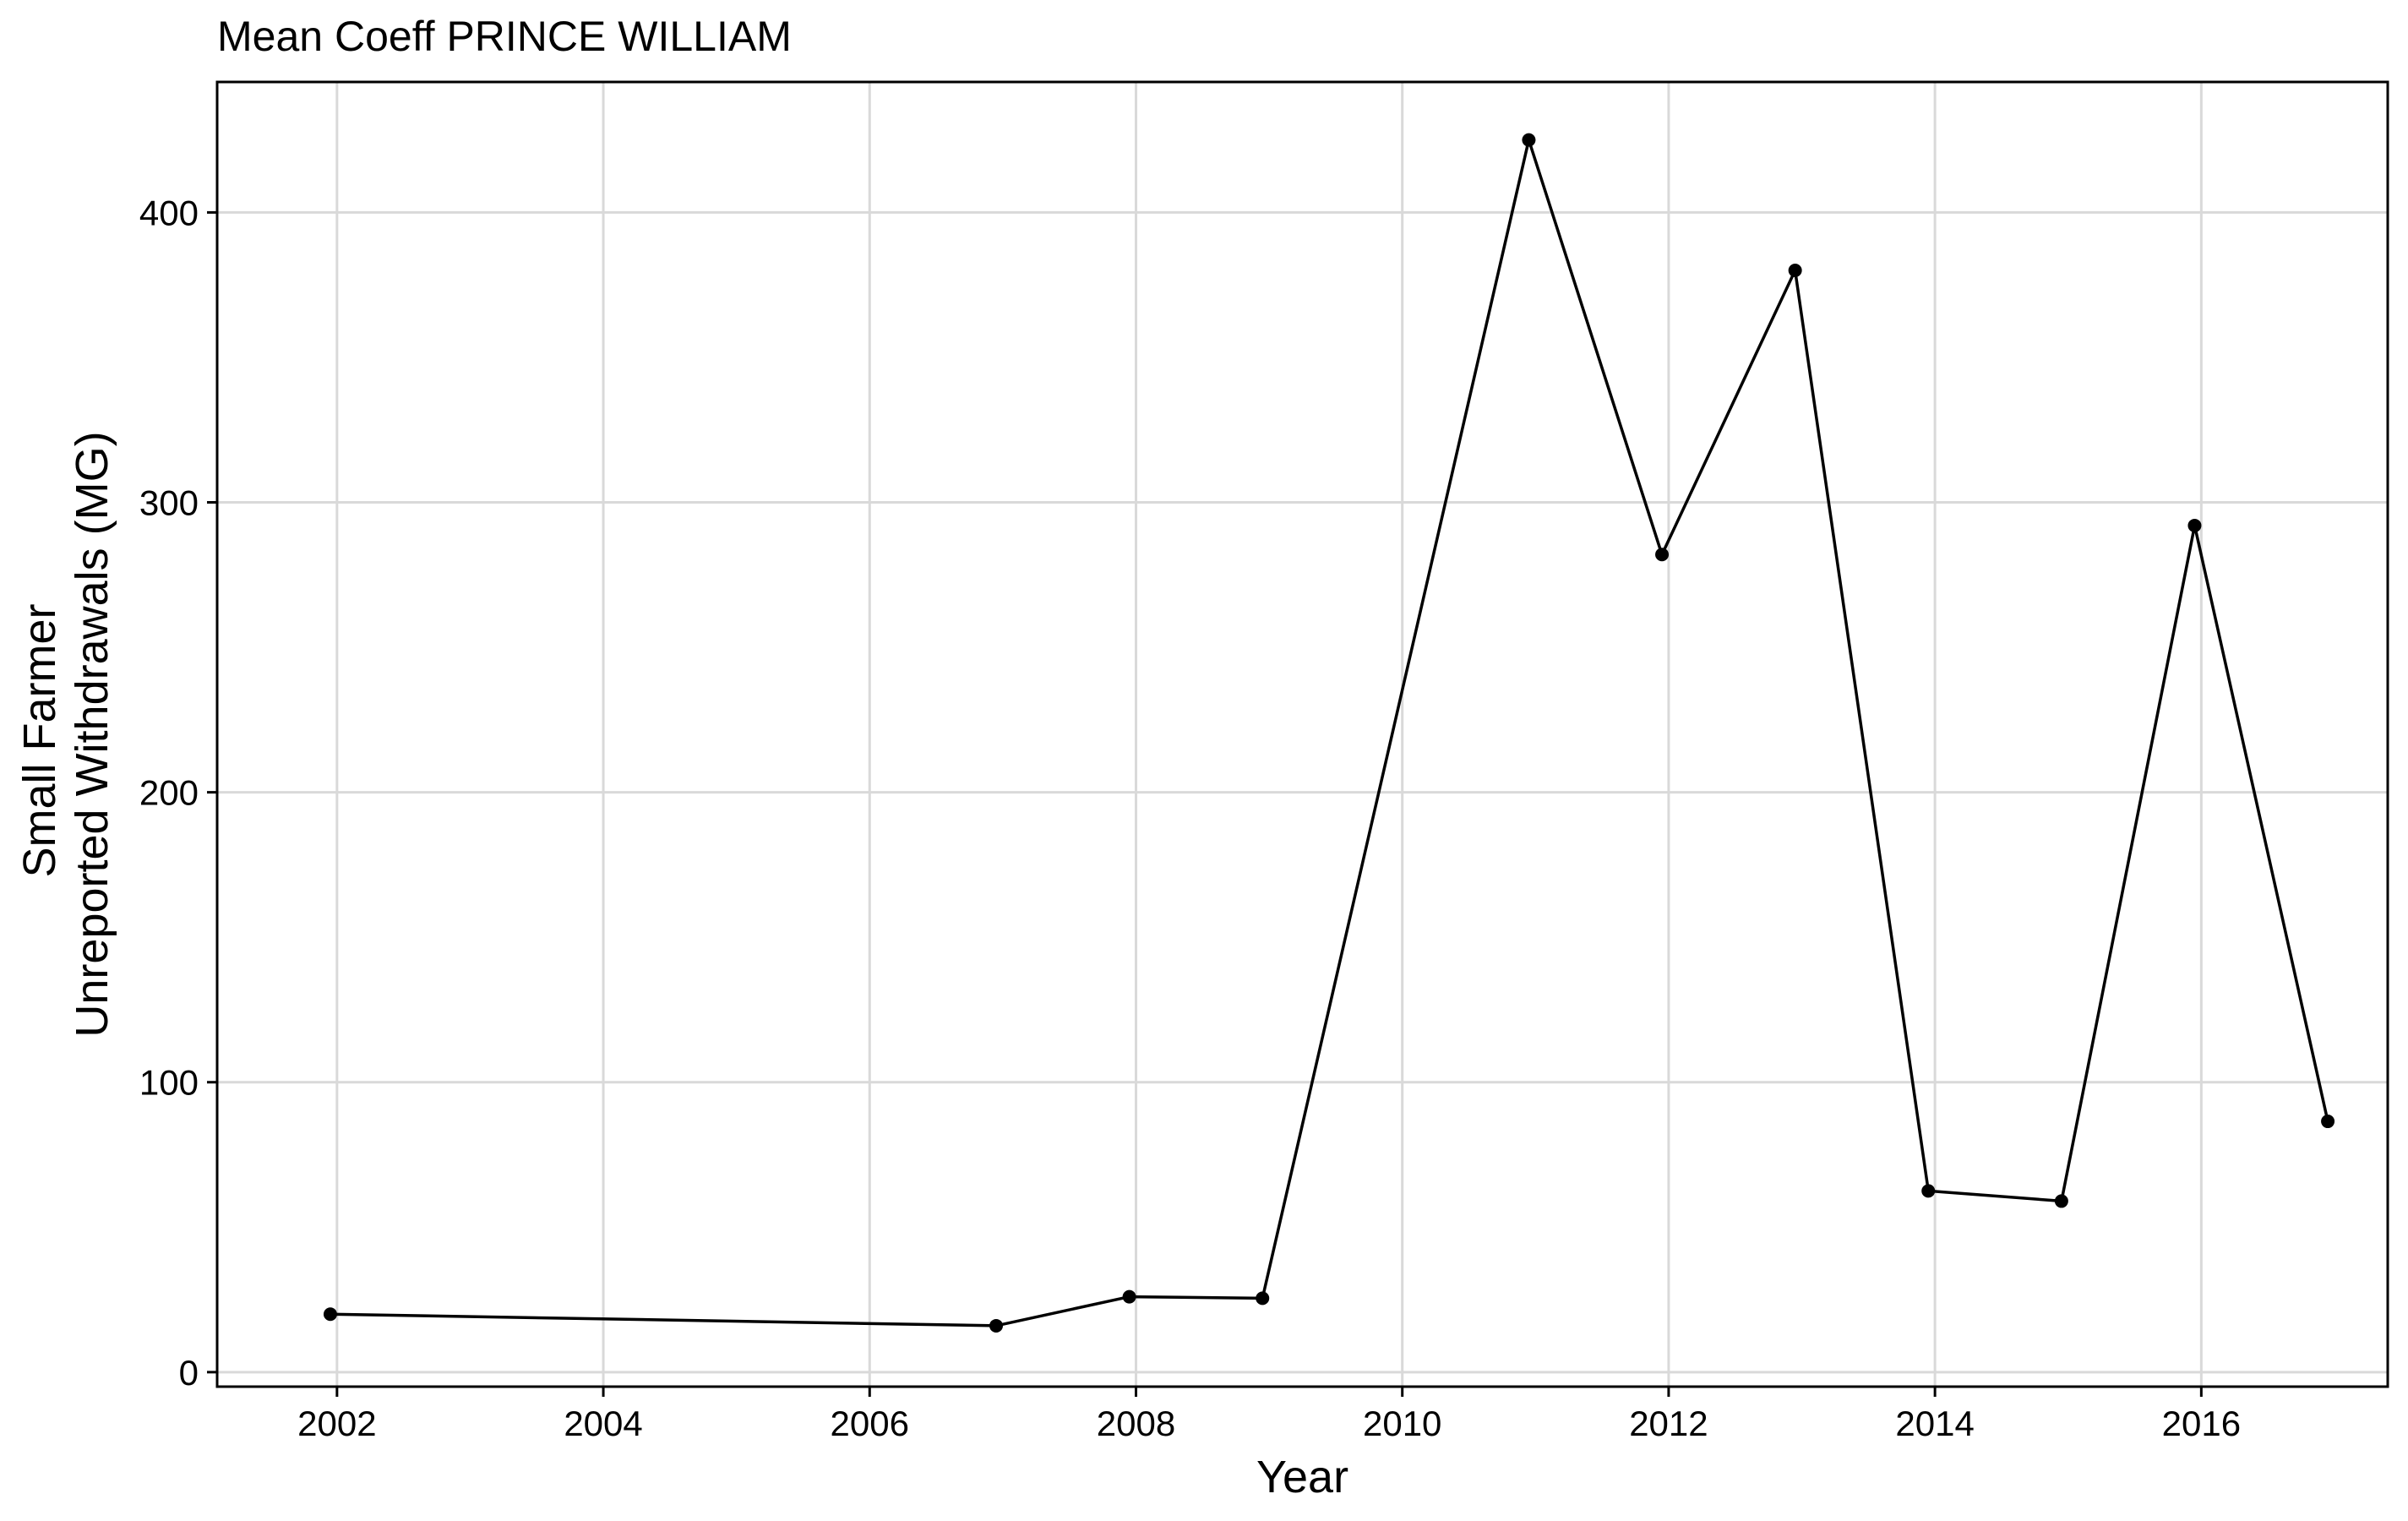 The height and width of the screenshot is (1521, 2408). What do you see at coordinates (169, 503) in the screenshot?
I see `y-tick-label: 300` at bounding box center [169, 503].